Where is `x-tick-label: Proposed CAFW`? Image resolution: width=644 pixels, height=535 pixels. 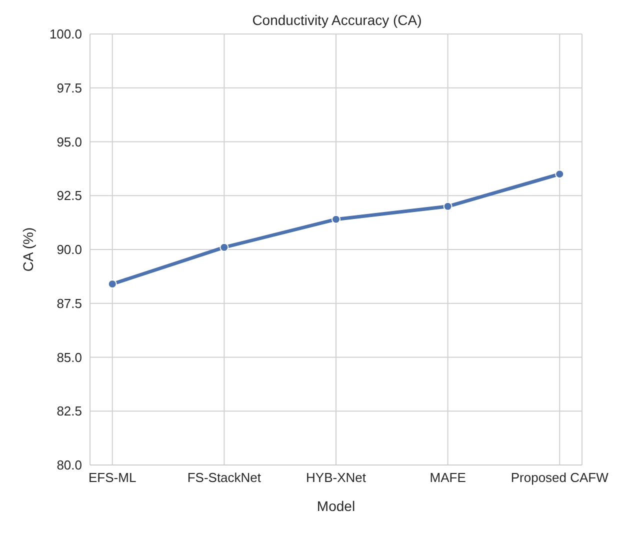 x-tick-label: Proposed CAFW is located at coordinates (560, 478).